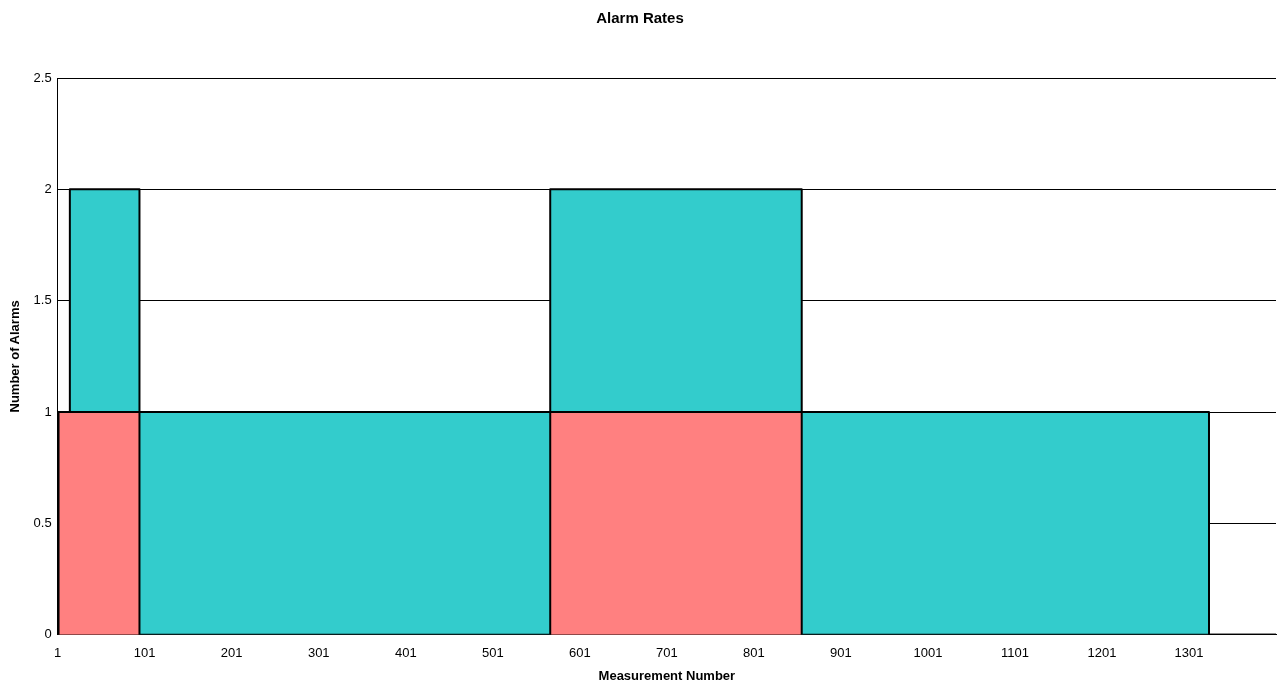 This screenshot has width=1278, height=688. Describe the element at coordinates (58, 653) in the screenshot. I see `x-tick-label: 1` at that location.